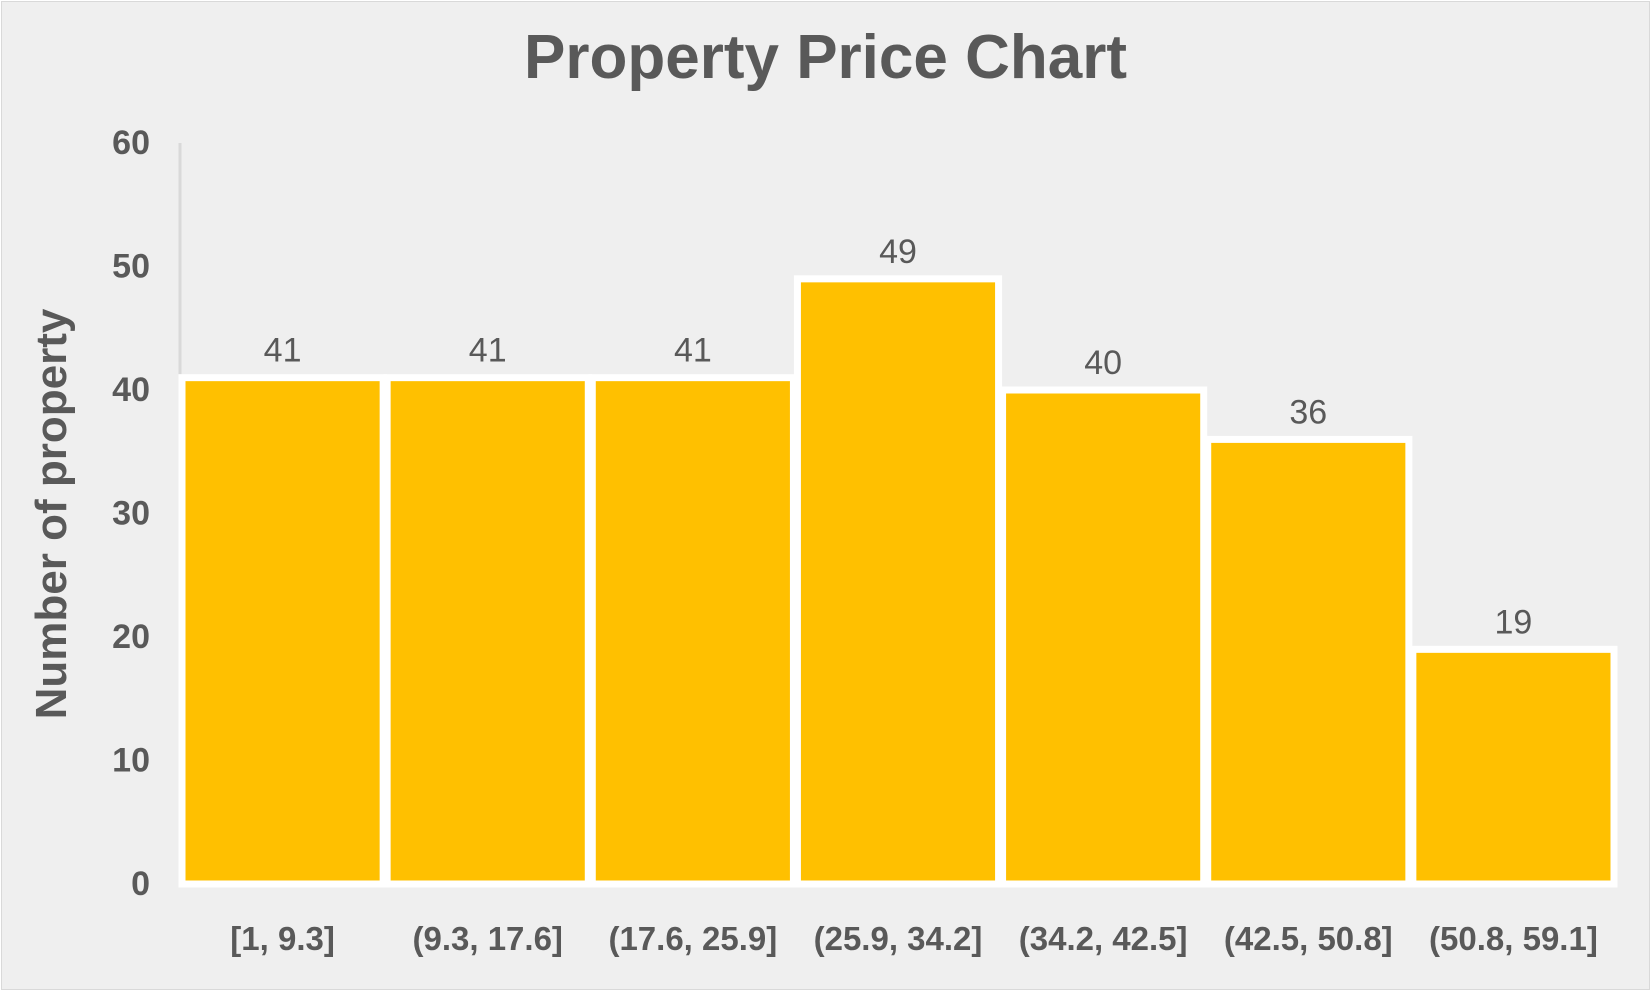 The height and width of the screenshot is (991, 1651). I want to click on data-label: 19, so click(1514, 622).